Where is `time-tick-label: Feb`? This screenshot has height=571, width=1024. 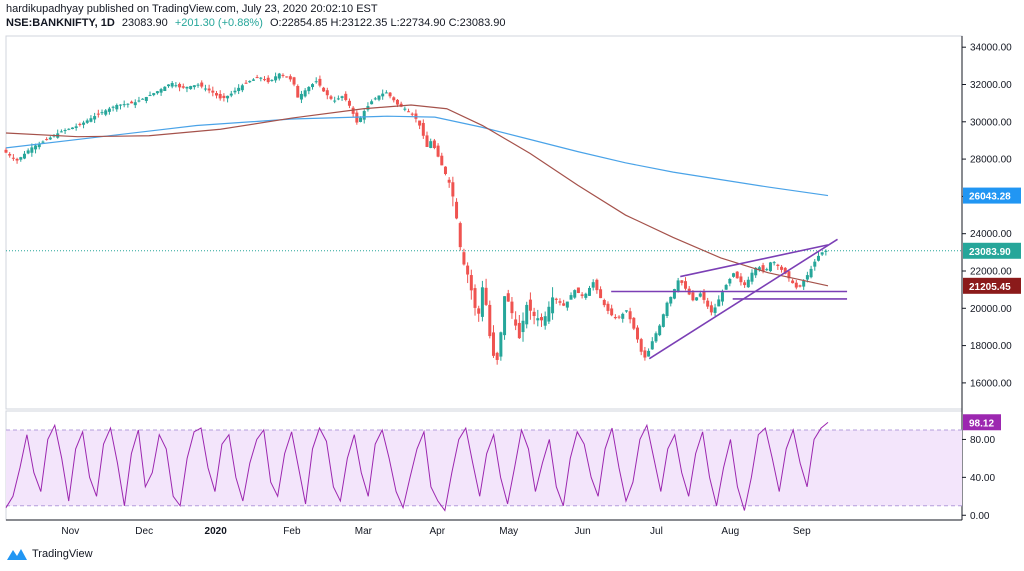 time-tick-label: Feb is located at coordinates (292, 531).